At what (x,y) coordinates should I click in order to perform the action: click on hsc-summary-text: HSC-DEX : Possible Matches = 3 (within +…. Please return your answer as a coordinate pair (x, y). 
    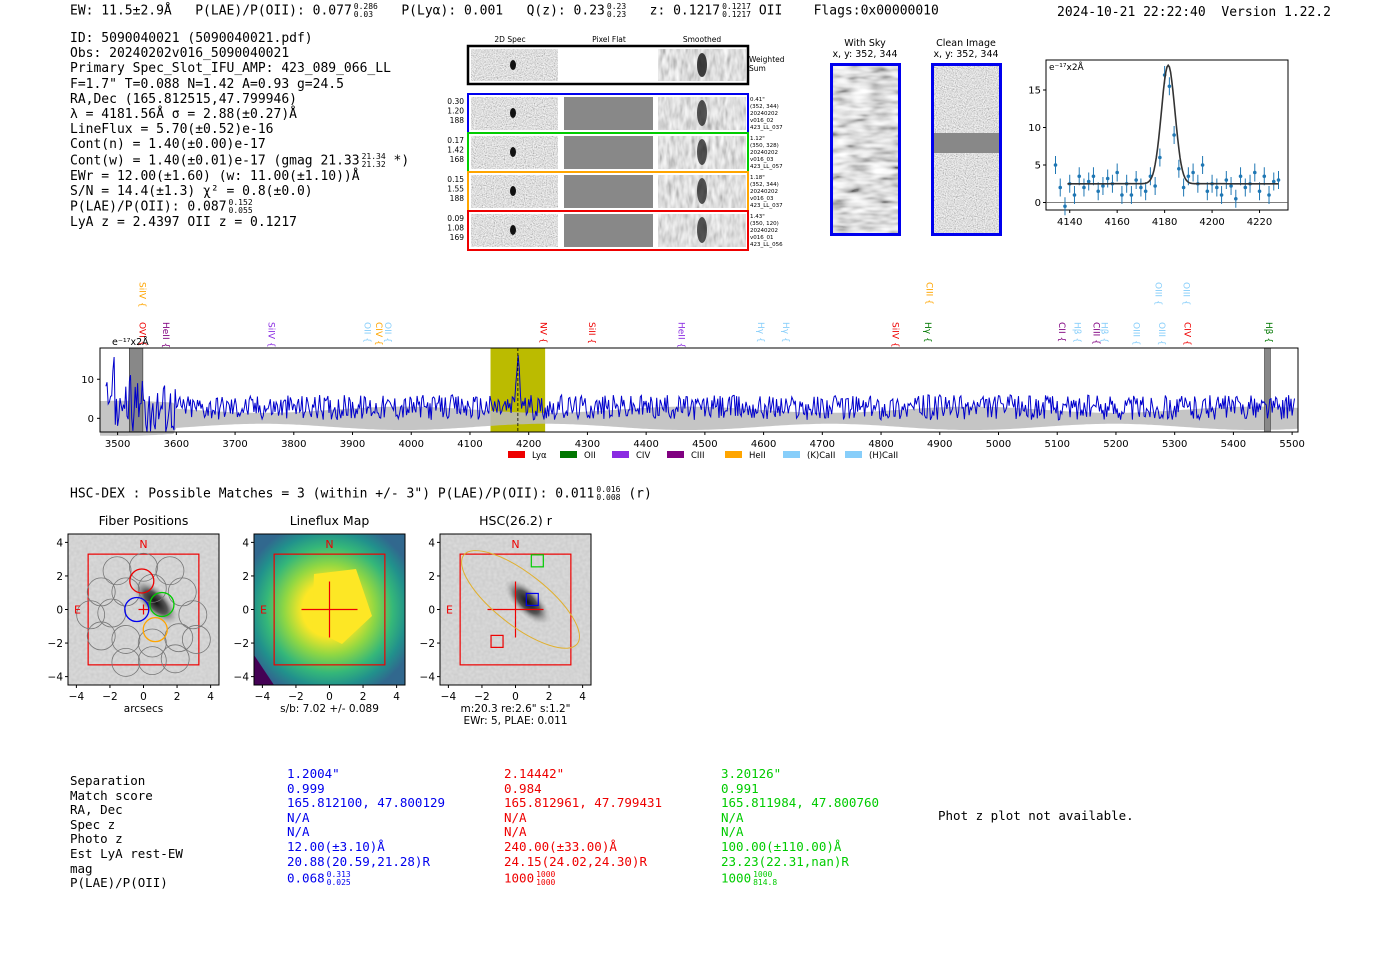
    Looking at the image, I should click on (332, 494).